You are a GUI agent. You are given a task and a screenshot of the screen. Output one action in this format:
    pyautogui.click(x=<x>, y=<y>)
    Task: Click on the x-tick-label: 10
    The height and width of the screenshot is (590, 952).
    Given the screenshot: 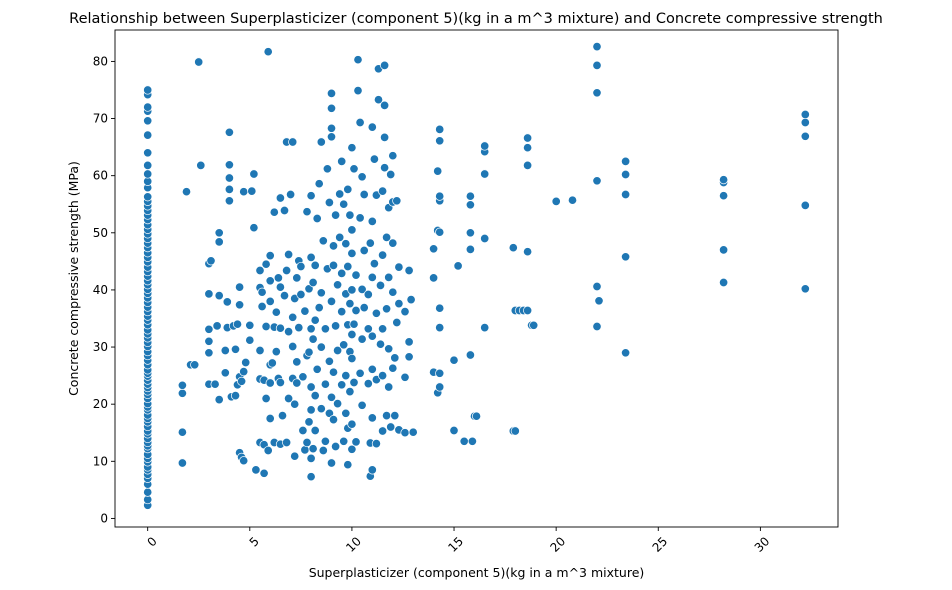 What is the action you would take?
    pyautogui.click(x=353, y=544)
    